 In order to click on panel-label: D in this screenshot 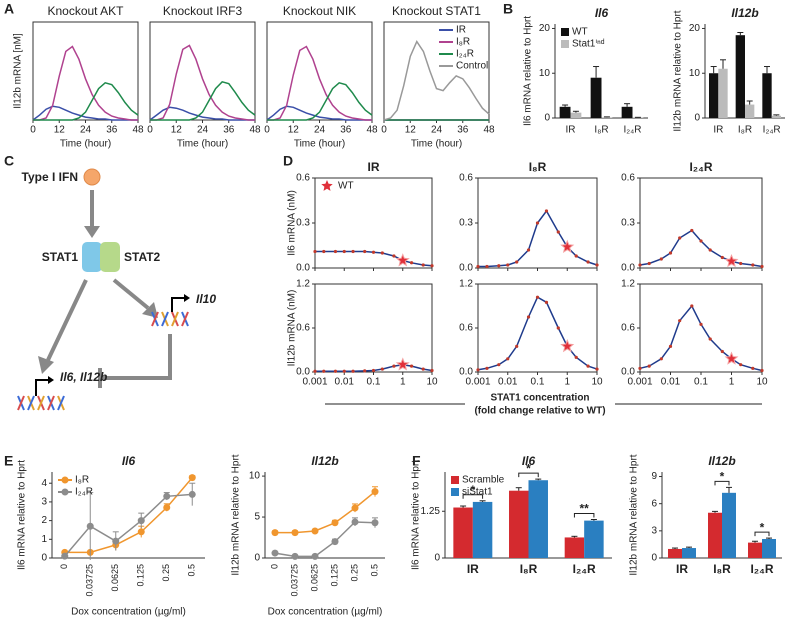, I will do `click(288, 161)`.